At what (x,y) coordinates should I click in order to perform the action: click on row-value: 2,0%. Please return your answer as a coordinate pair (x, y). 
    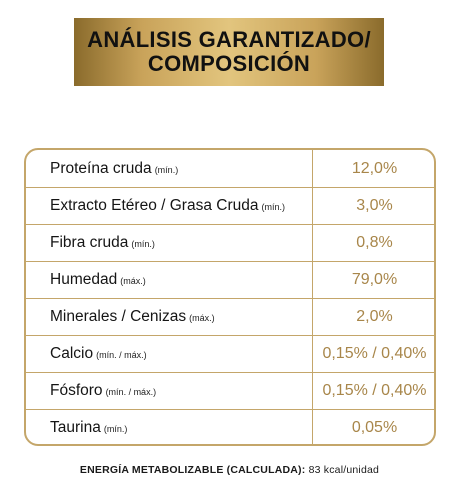
    Looking at the image, I should click on (374, 316).